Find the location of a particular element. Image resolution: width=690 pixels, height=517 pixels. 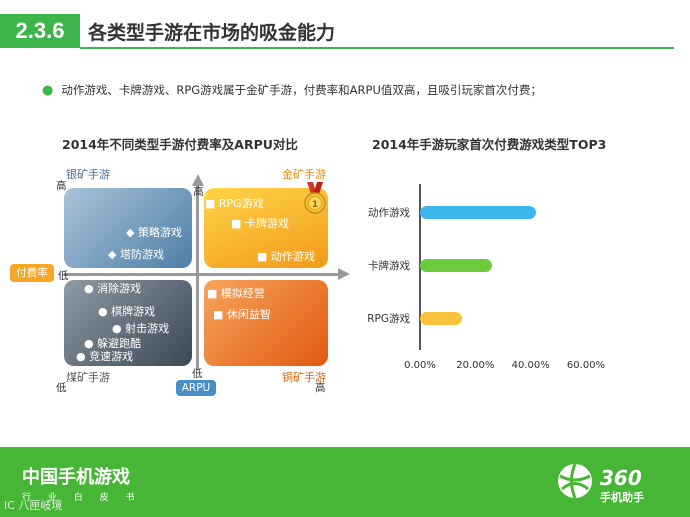

quadrant-label-copper: 铜矿手游 is located at coordinates (304, 377).